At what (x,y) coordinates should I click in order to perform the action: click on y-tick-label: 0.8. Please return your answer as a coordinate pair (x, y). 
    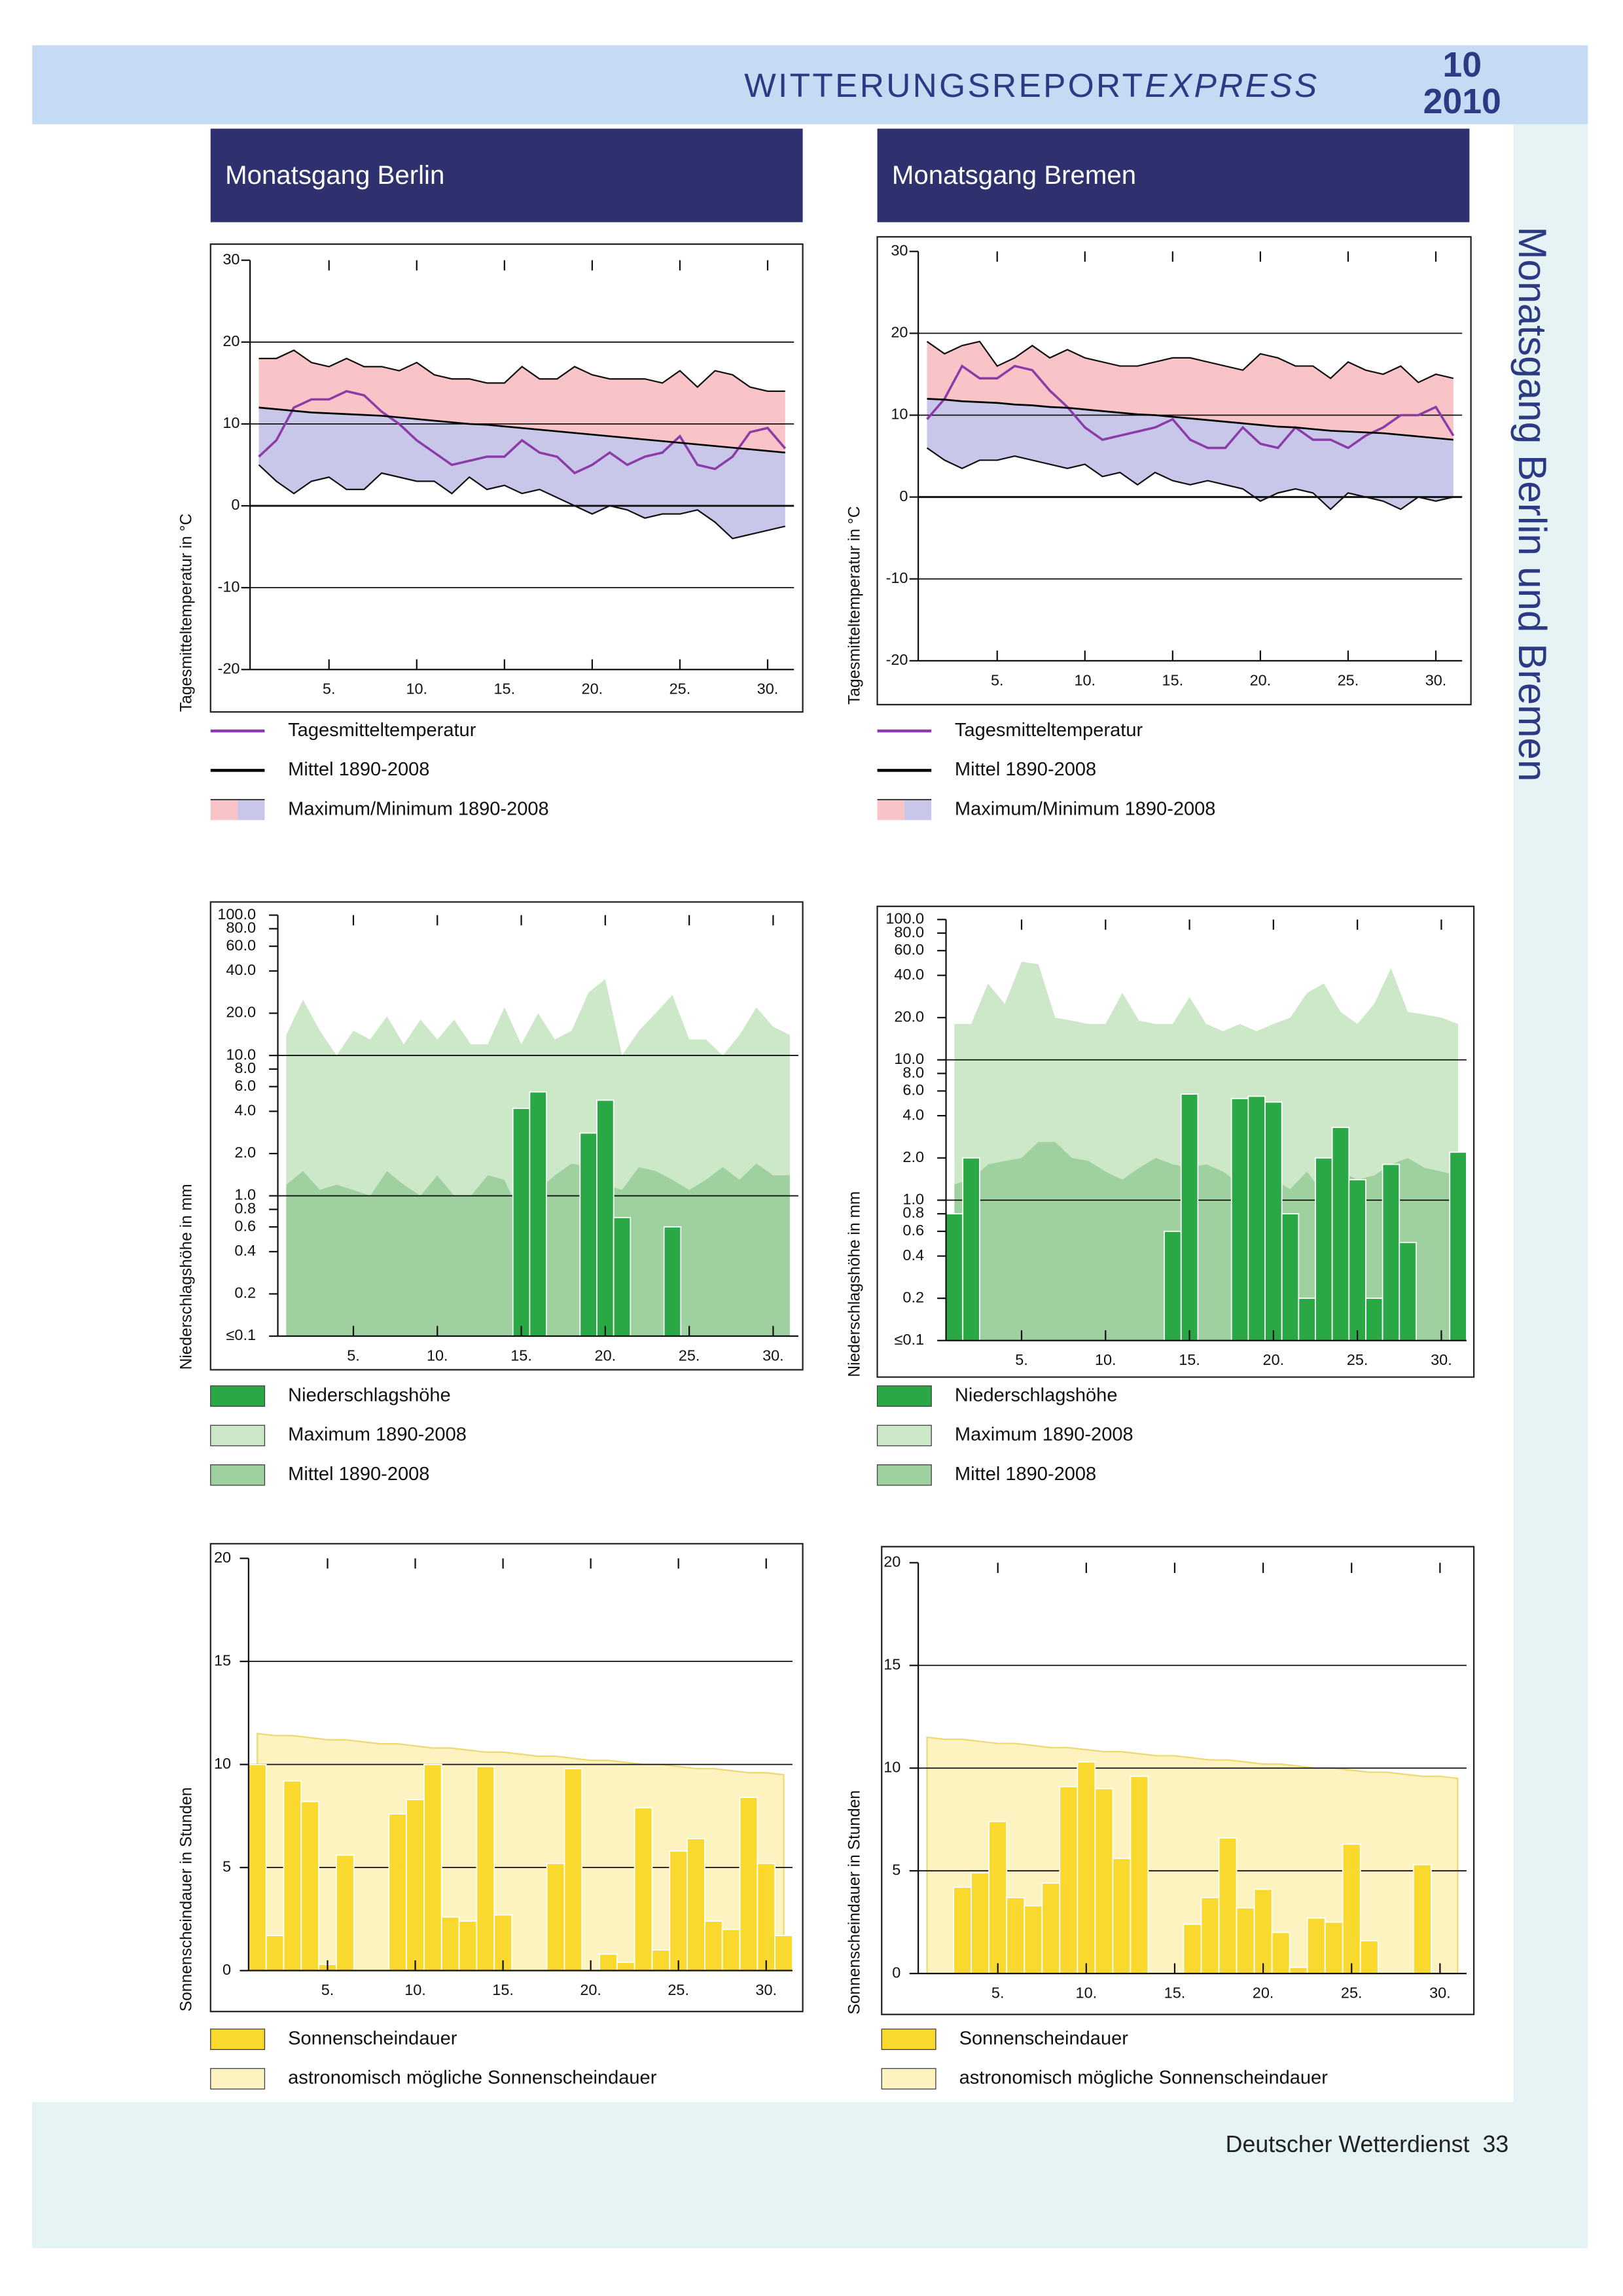
    Looking at the image, I should click on (913, 1212).